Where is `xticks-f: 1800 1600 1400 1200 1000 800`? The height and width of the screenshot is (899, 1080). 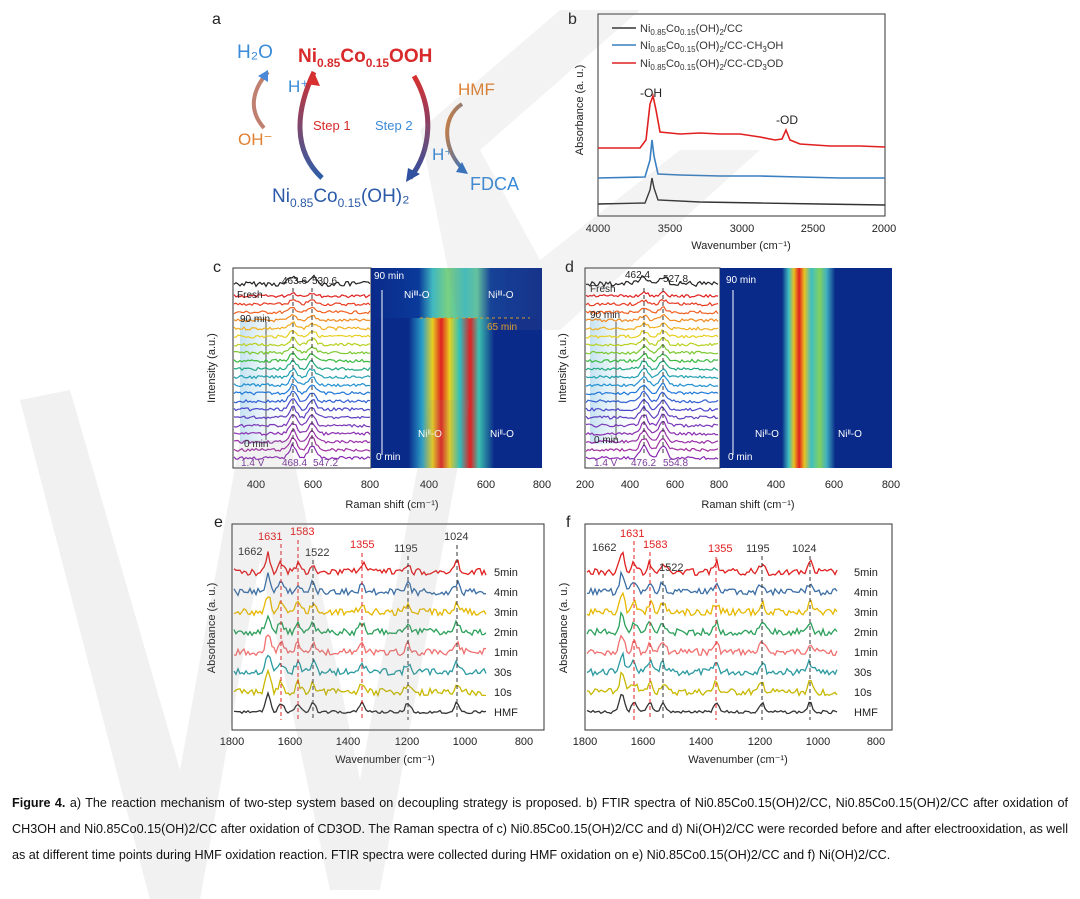
xticks-f: 1800 1600 1400 1200 1000 800 is located at coordinates (729, 742).